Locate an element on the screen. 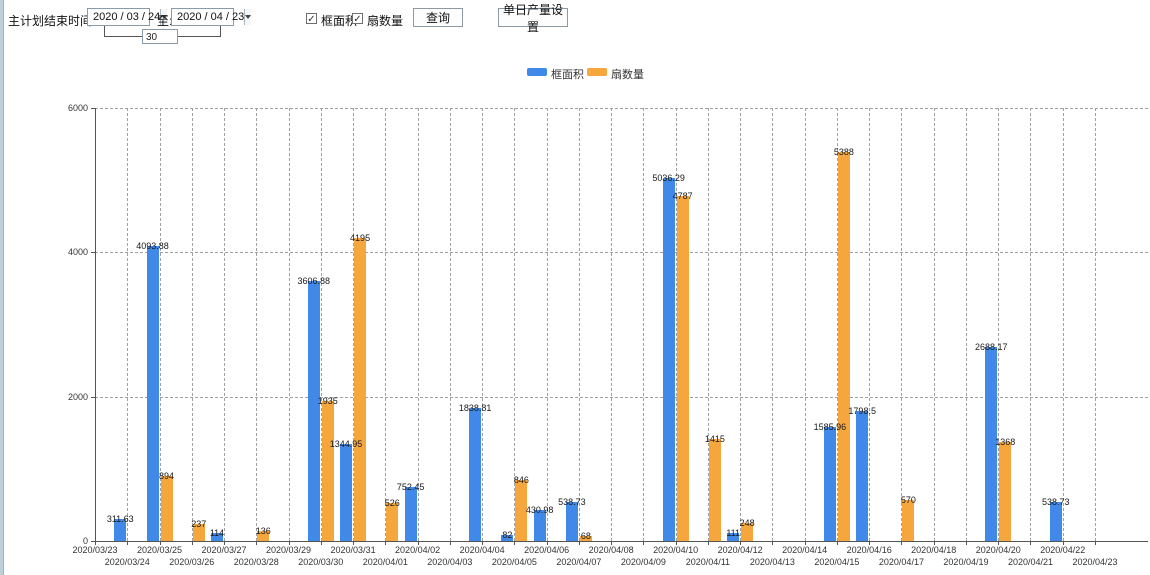 Image resolution: width=1150 pixels, height=575 pixels. x-axis-tick-label: 2020/03/23 is located at coordinates (95, 550).